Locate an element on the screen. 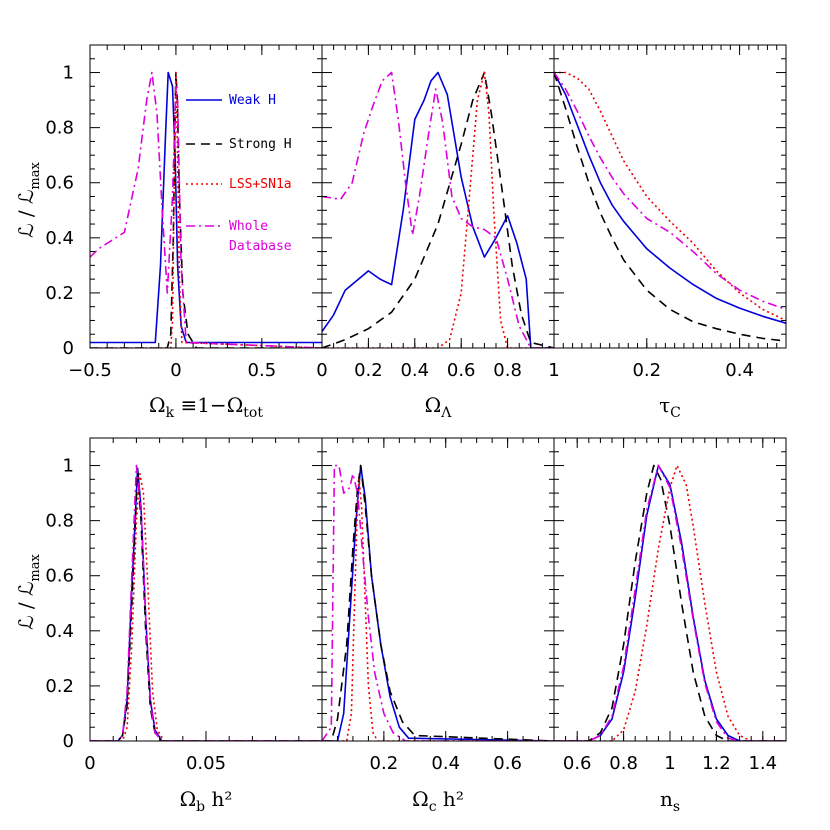 The height and width of the screenshot is (830, 830). y-axis-title-top-sub: max is located at coordinates (35, 176).